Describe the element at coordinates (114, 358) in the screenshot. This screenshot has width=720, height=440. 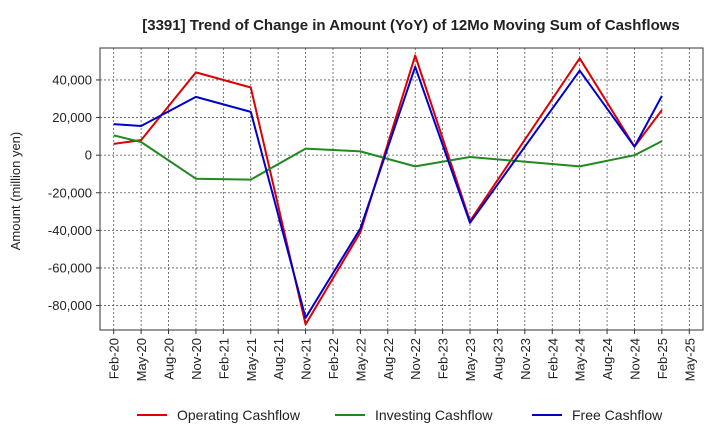
I see `x-tick-label: Feb-20` at that location.